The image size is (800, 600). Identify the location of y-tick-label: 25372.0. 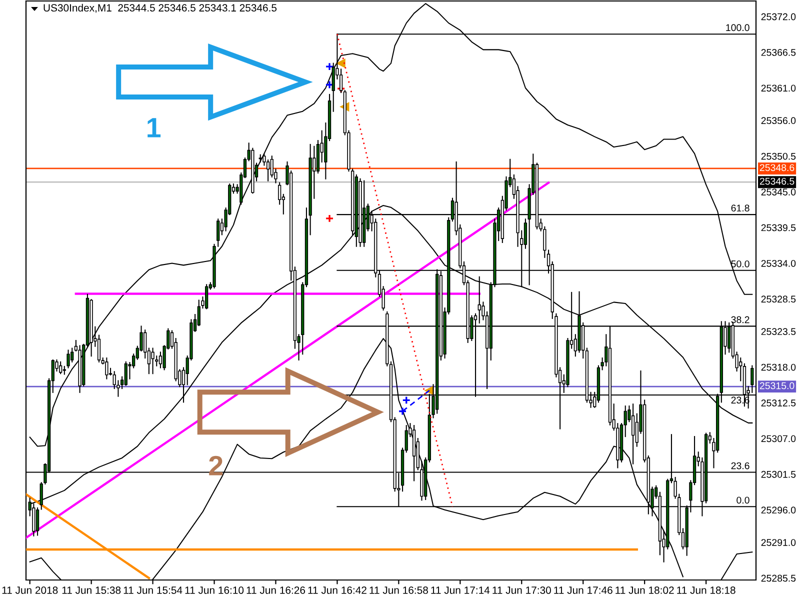
(778, 16).